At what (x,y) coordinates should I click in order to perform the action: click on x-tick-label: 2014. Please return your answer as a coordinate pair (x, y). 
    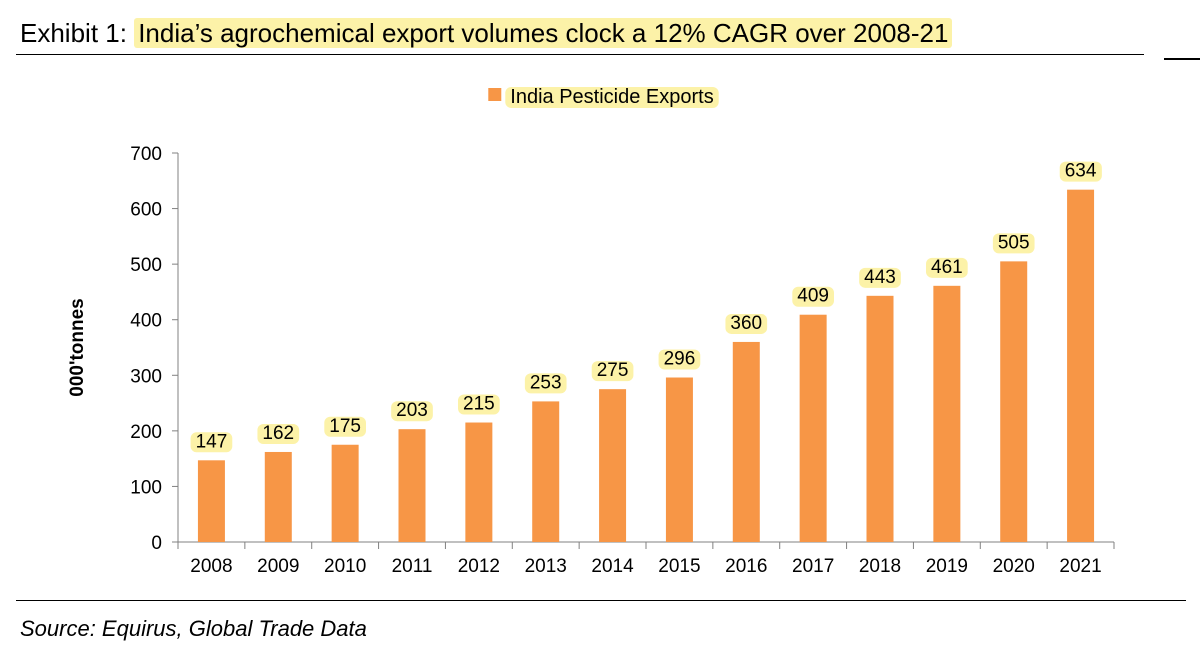
    Looking at the image, I should click on (612, 566).